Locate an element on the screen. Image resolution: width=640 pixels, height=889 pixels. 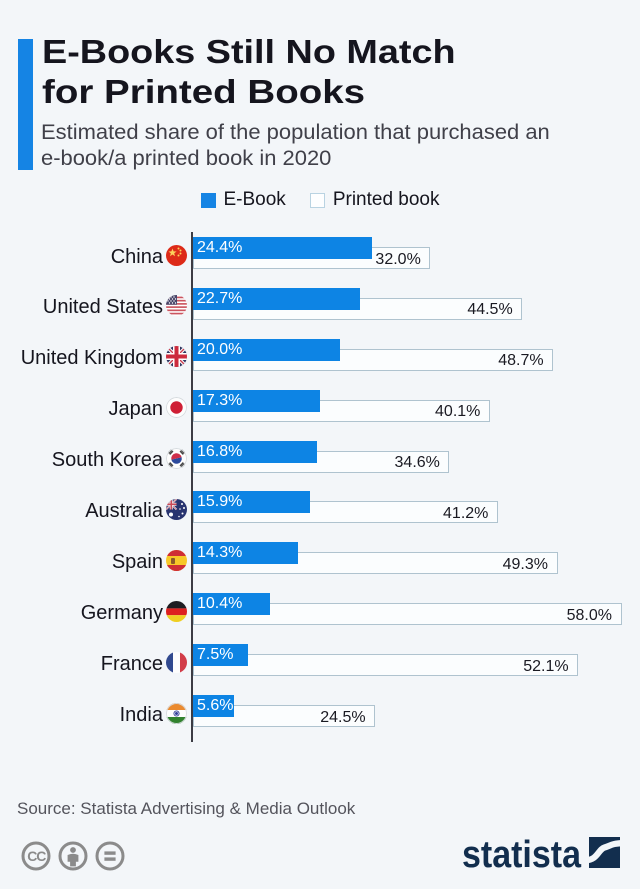
svg-text: statista is located at coordinates (522, 851).